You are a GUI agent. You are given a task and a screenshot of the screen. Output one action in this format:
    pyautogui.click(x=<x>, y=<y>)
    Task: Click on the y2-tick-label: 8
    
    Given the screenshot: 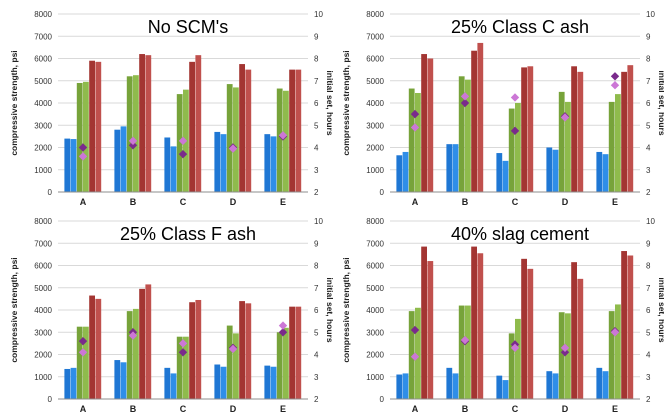 What is the action you would take?
    pyautogui.click(x=648, y=266)
    